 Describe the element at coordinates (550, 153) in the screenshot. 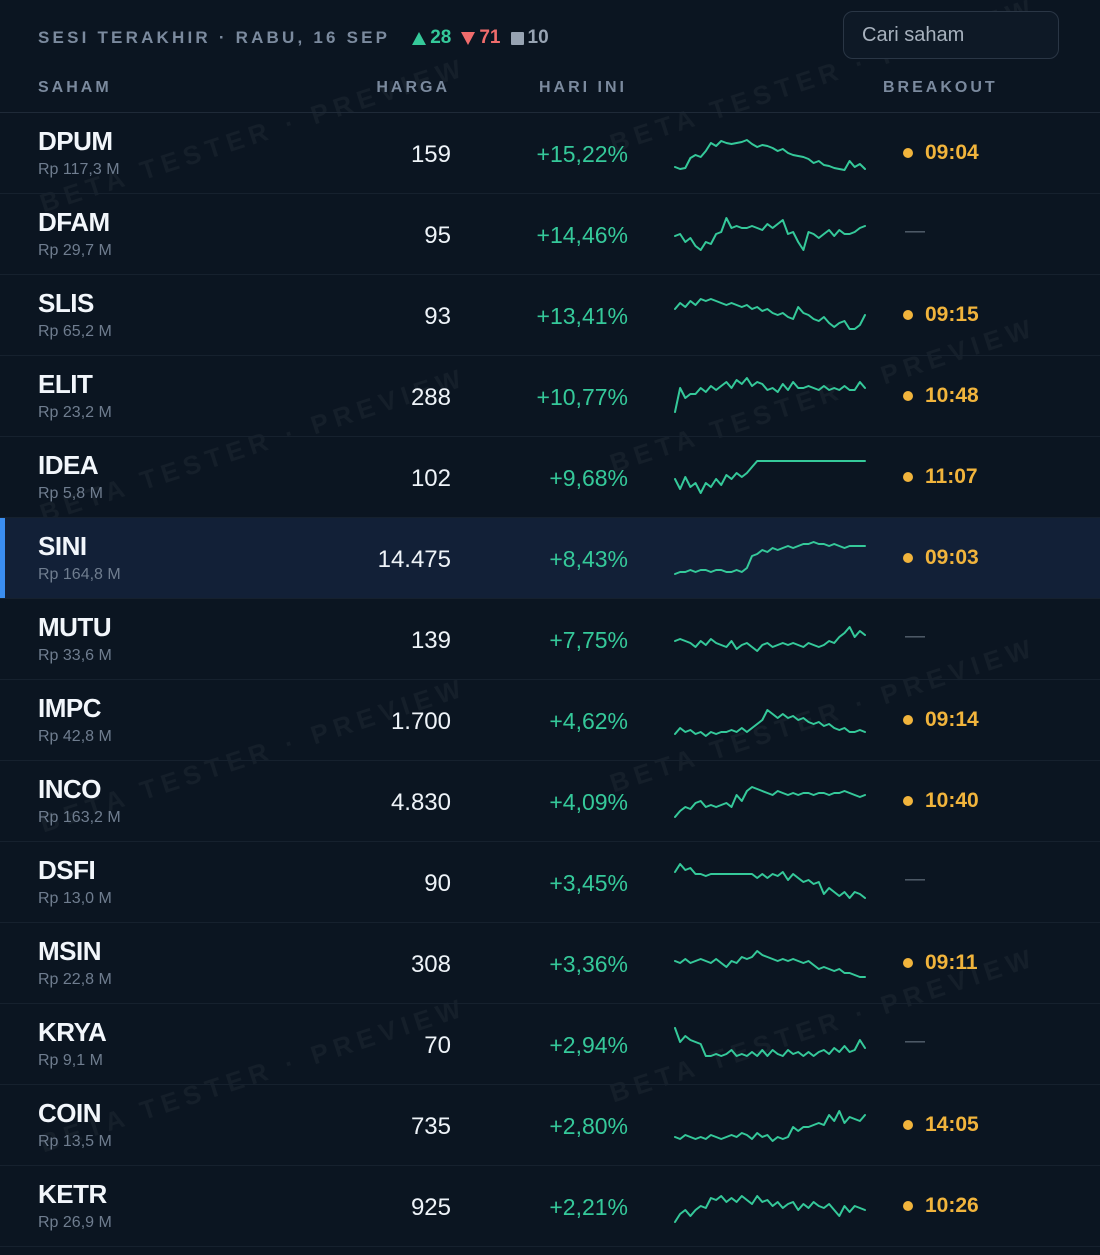

I see `table-row: DPUM Rp 117,3 M 159 +15,22% 09:04` at that location.